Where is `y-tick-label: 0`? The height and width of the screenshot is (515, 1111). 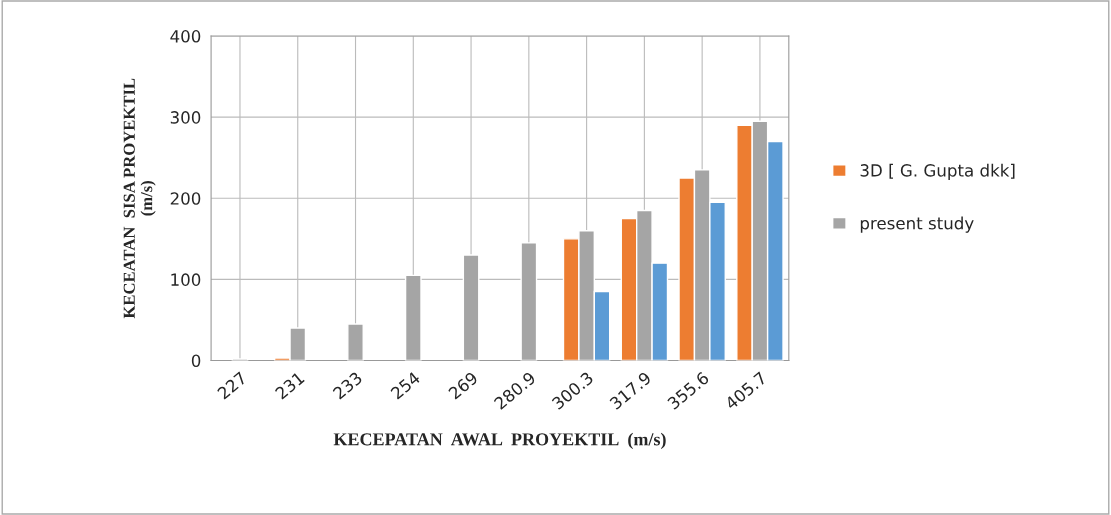
y-tick-label: 0 is located at coordinates (196, 361).